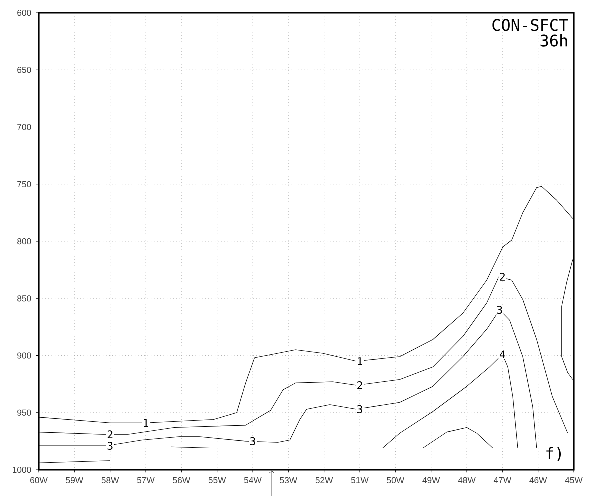 Image resolution: width=592 pixels, height=496 pixels. I want to click on annotation: f), so click(554, 454).